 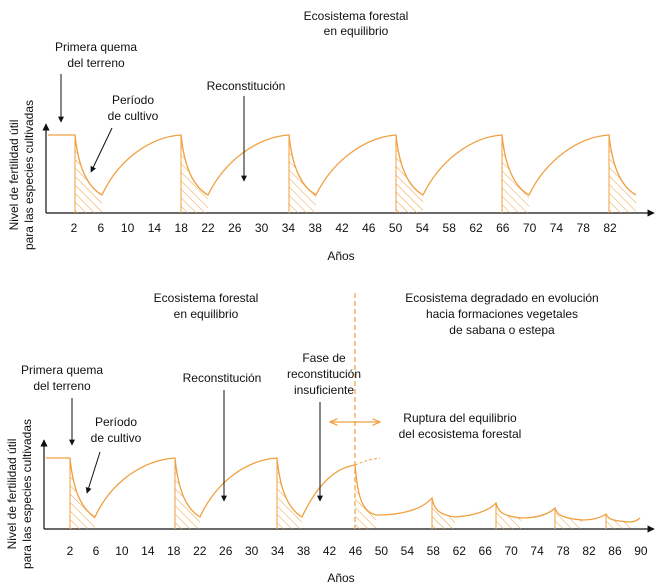 What do you see at coordinates (423, 228) in the screenshot?
I see `top-tick-label: 54` at bounding box center [423, 228].